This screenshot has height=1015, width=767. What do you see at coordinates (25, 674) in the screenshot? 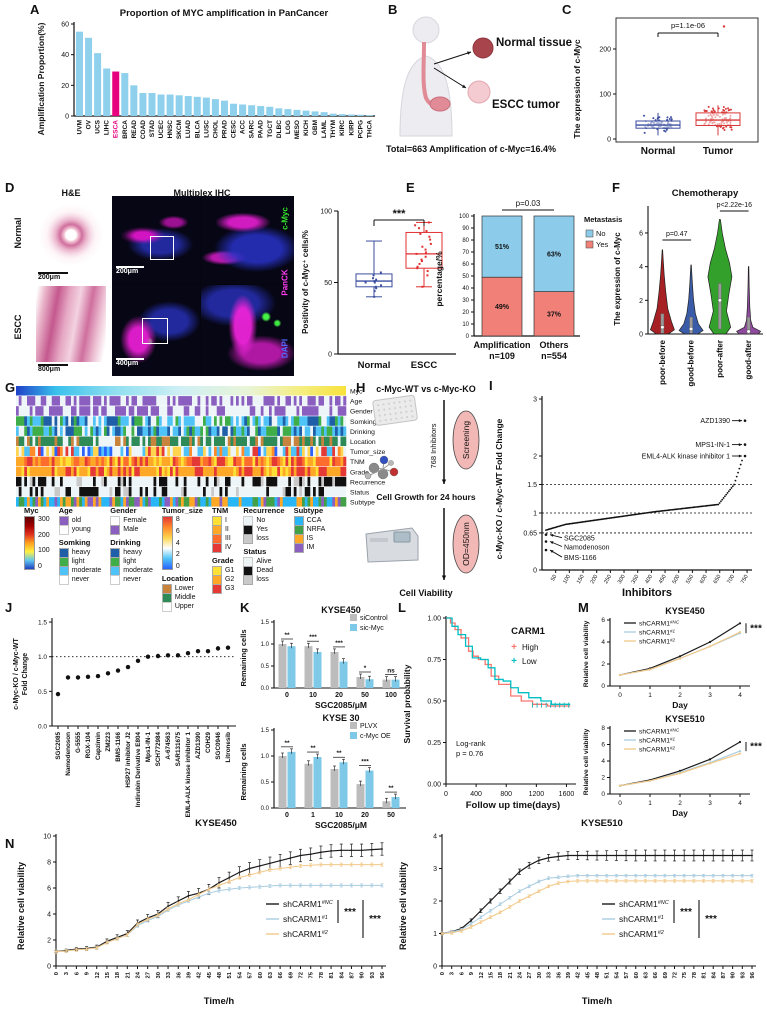
I see `y-axis-label: Fold Change` at bounding box center [25, 674].